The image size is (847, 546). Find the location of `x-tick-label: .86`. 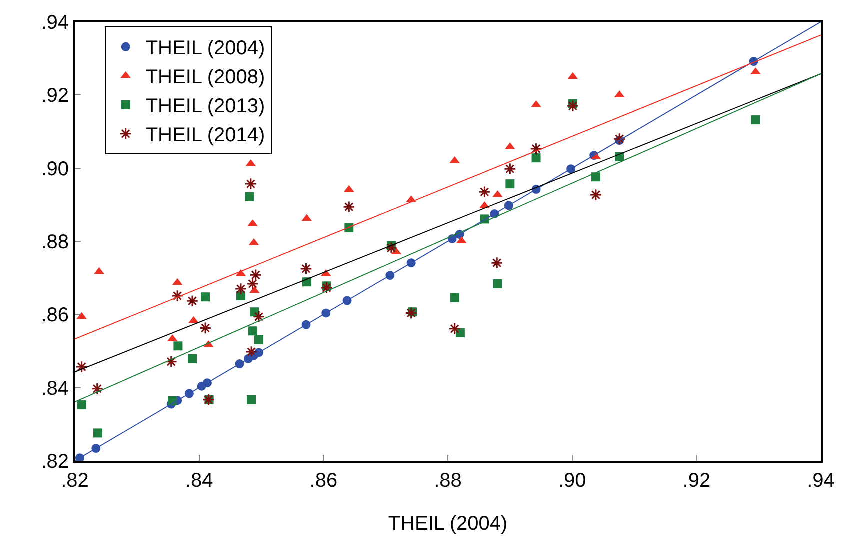

x-tick-label: .86 is located at coordinates (324, 481).